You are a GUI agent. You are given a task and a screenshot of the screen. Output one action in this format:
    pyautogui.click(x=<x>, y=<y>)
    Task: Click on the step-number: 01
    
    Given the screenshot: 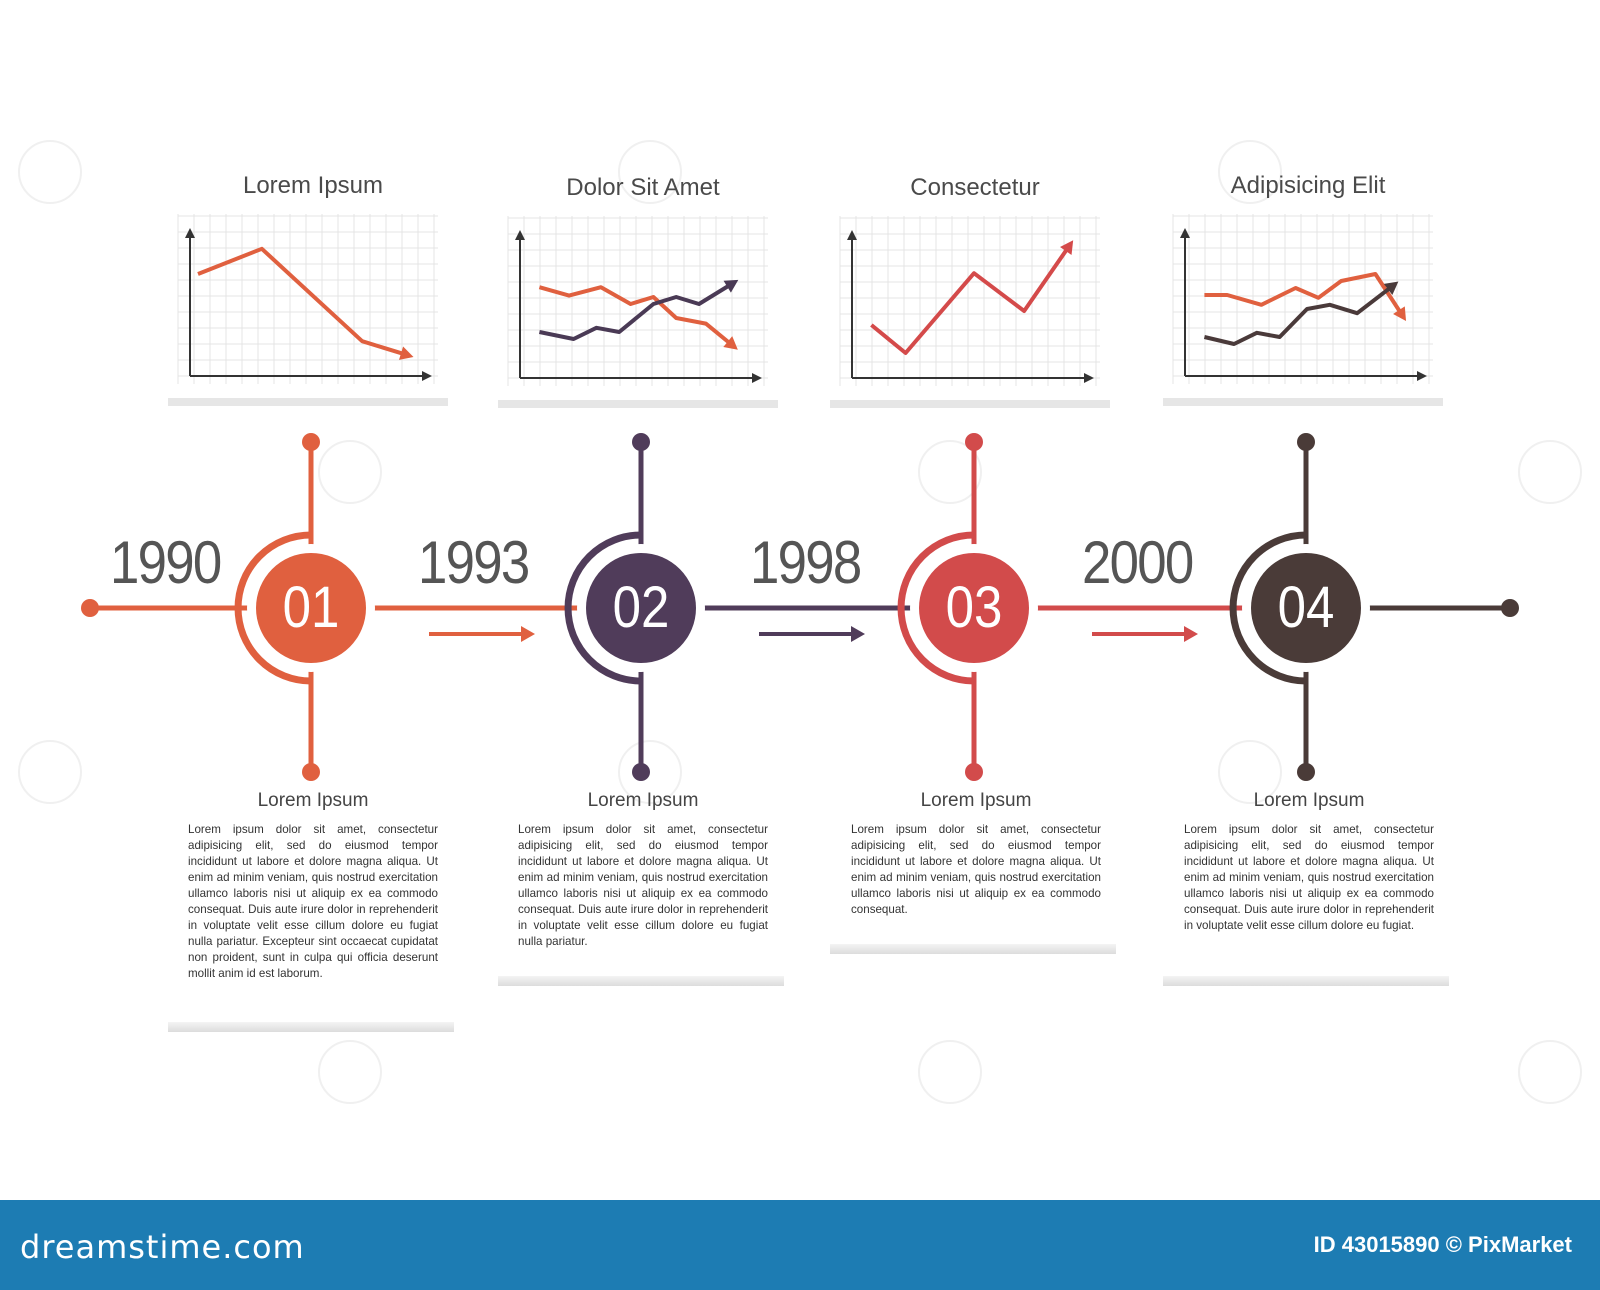 What is the action you would take?
    pyautogui.click(x=311, y=607)
    